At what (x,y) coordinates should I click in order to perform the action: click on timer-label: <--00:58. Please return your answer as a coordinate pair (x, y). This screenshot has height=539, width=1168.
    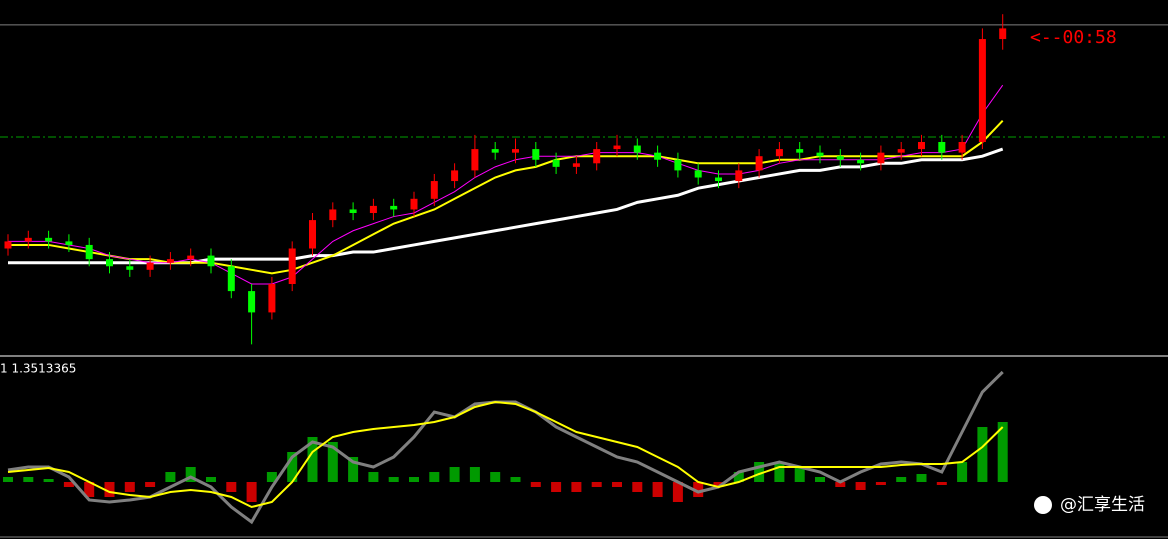
    Looking at the image, I should click on (1073, 37).